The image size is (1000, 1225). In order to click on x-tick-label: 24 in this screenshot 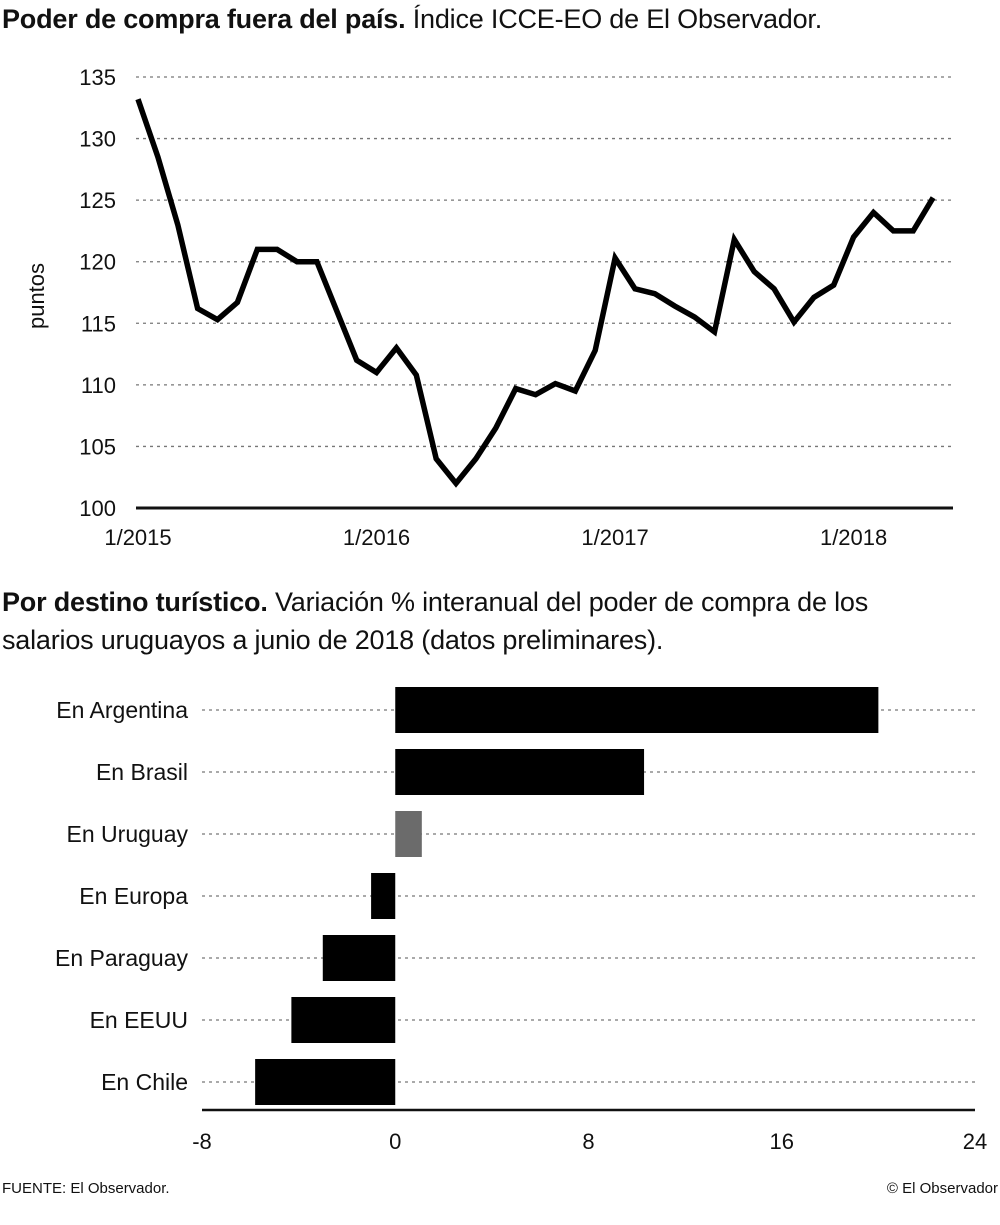, I will do `click(975, 1141)`.